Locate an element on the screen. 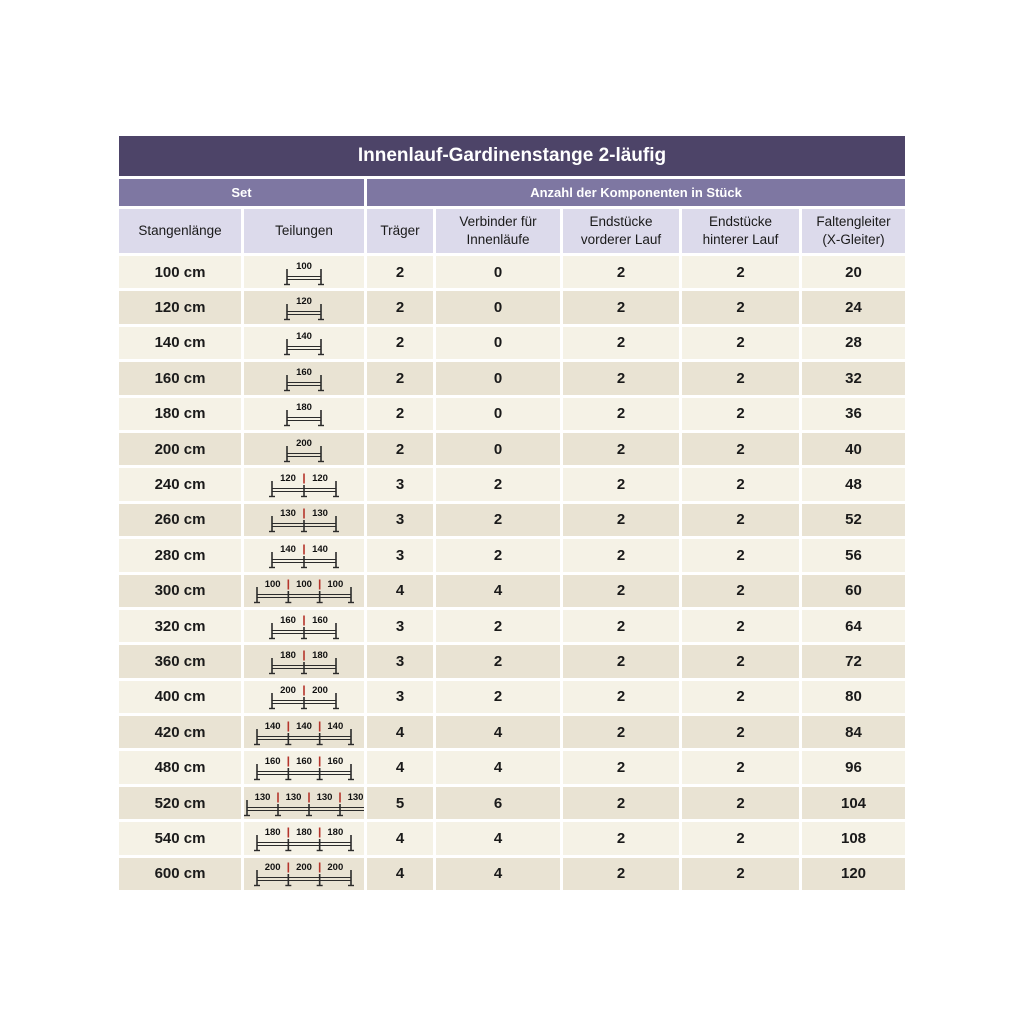 Image resolution: width=1024 pixels, height=1024 pixels. rod-diagram: 200 is located at coordinates (304, 450).